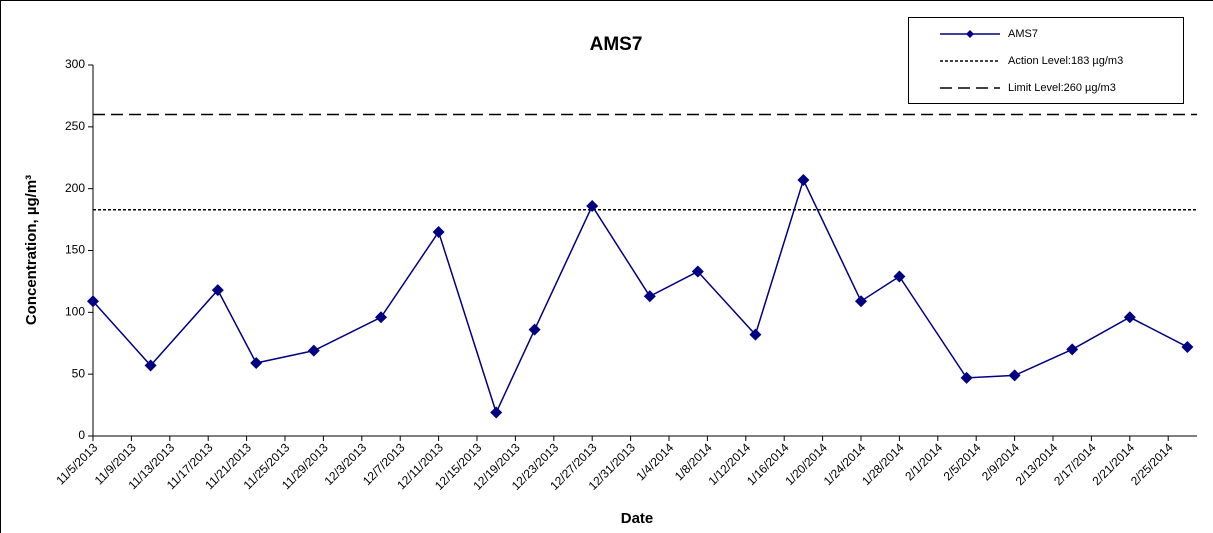 Image resolution: width=1213 pixels, height=533 pixels. Describe the element at coordinates (1152, 464) in the screenshot. I see `x-tick-label: 2/25/2014` at that location.